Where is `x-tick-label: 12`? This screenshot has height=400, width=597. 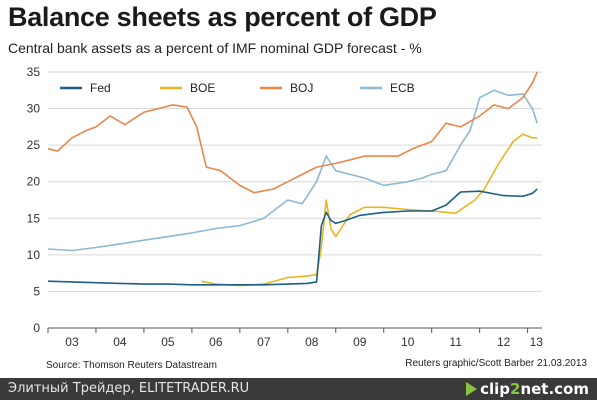 x-tick-label: 12 is located at coordinates (504, 342).